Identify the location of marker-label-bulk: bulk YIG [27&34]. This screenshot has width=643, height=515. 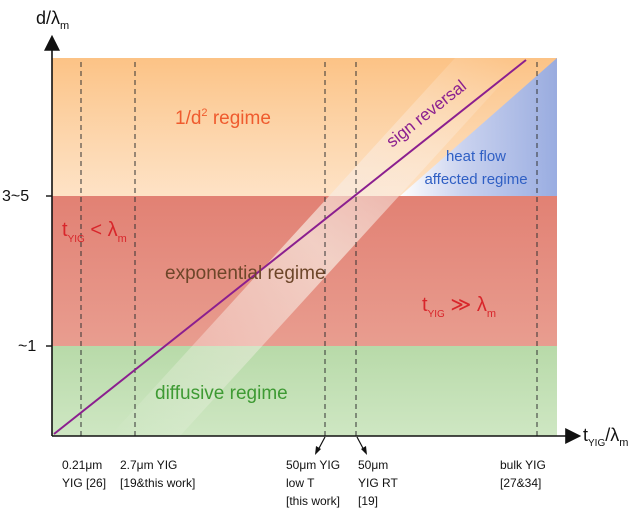
(523, 474).